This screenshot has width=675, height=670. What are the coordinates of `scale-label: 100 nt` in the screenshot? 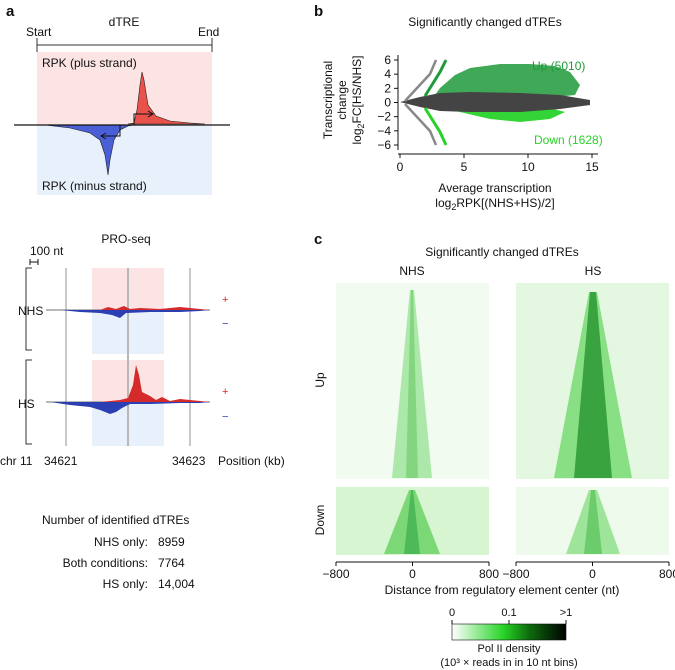 It's located at (47, 251).